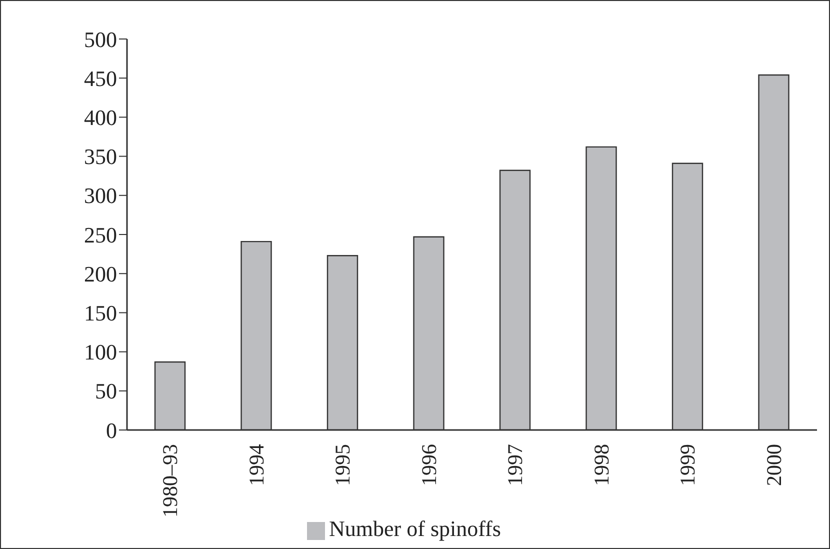  Describe the element at coordinates (601, 465) in the screenshot. I see `x-tick-label: 1998` at that location.